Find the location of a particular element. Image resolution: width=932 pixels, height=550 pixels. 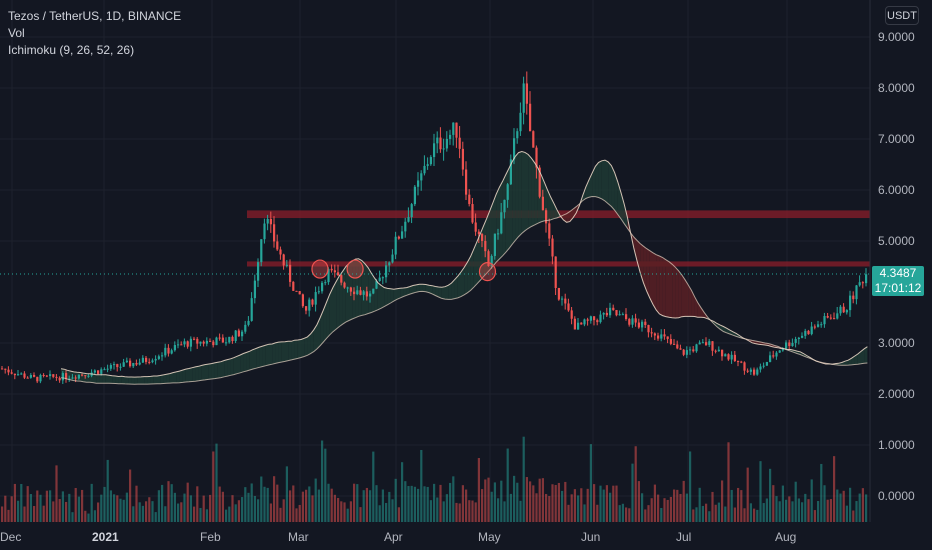

time-axis-label: Jul is located at coordinates (684, 537).